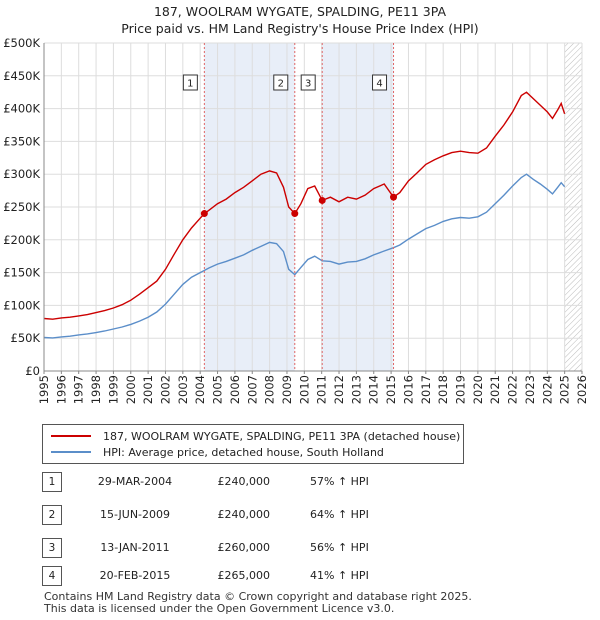  I want to click on transaction-number: 4, so click(52, 576).